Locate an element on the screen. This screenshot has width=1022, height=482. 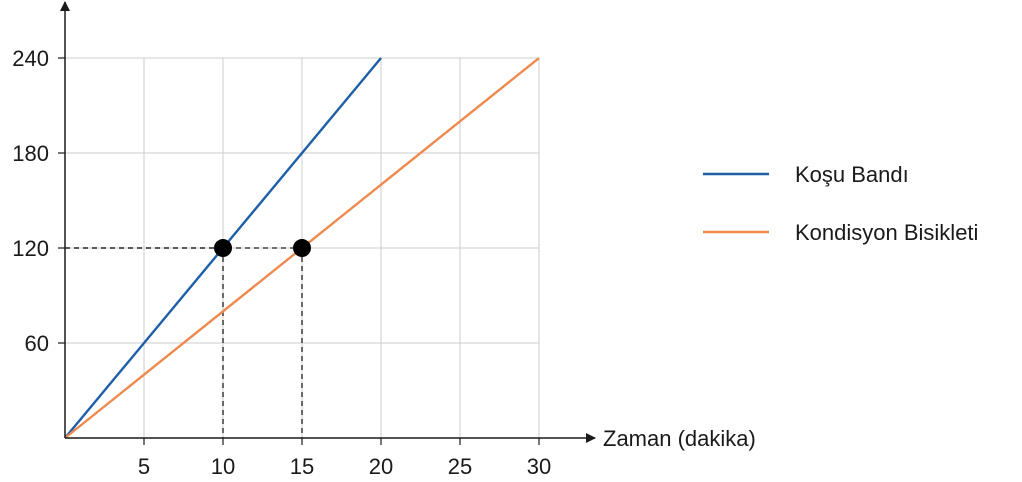
legend-label-1: Kondisyon Bisikleti is located at coordinates (886, 232).